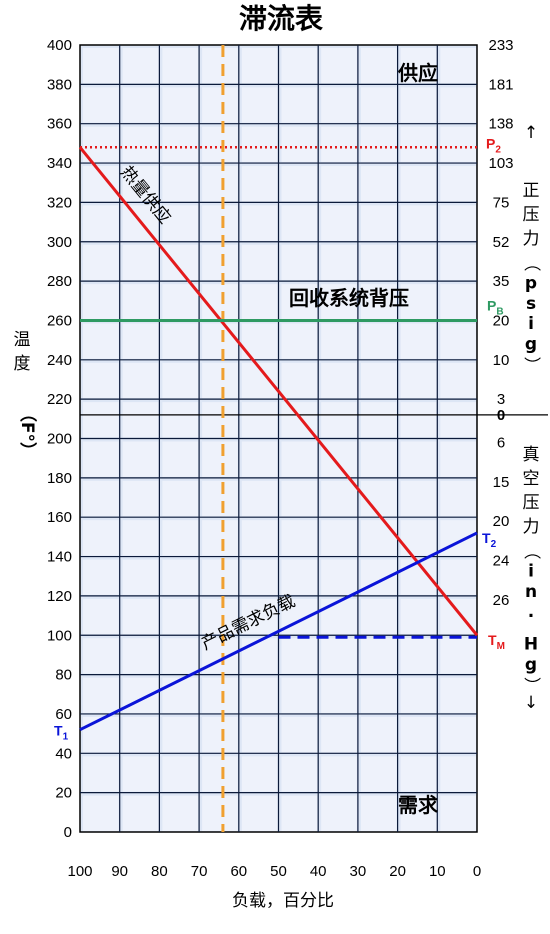 The height and width of the screenshot is (934, 550). Describe the element at coordinates (199, 871) in the screenshot. I see `x-tick-label: 70` at that location.